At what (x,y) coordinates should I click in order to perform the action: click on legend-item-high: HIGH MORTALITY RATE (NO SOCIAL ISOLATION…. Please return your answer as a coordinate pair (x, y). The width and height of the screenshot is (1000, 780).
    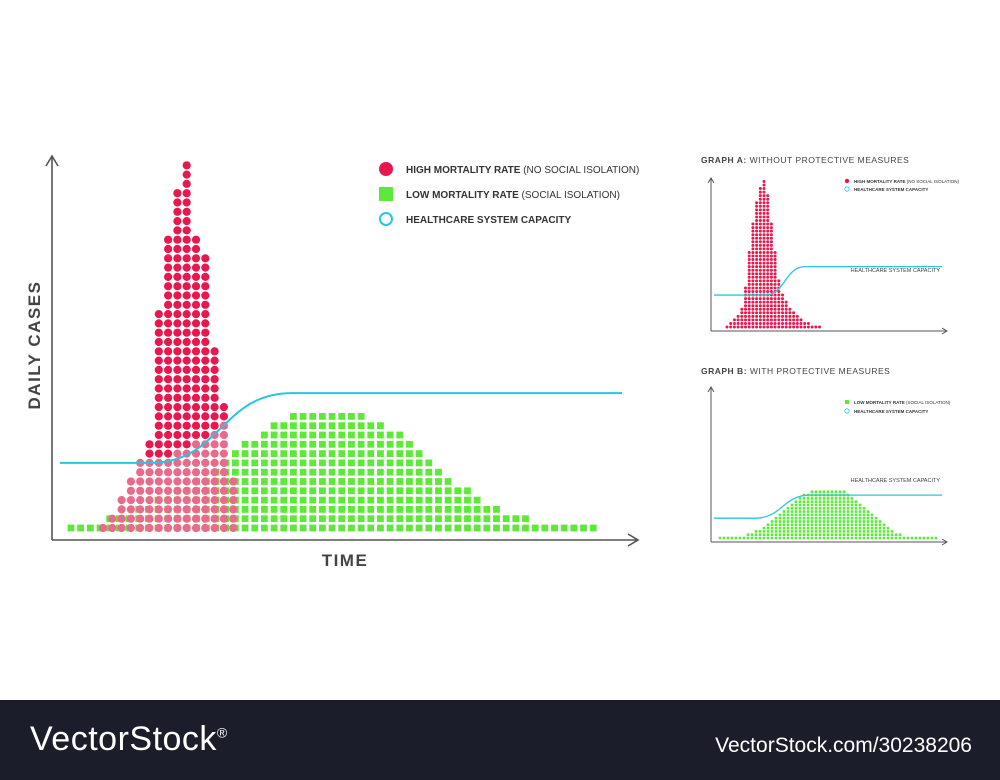
    Looking at the image, I should click on (509, 169).